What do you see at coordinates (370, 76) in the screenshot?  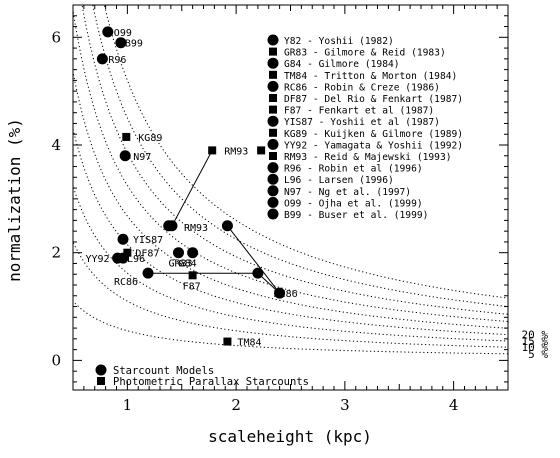 I see `legend-entry-3: TM84 - Tritton & Morton (1984)` at bounding box center [370, 76].